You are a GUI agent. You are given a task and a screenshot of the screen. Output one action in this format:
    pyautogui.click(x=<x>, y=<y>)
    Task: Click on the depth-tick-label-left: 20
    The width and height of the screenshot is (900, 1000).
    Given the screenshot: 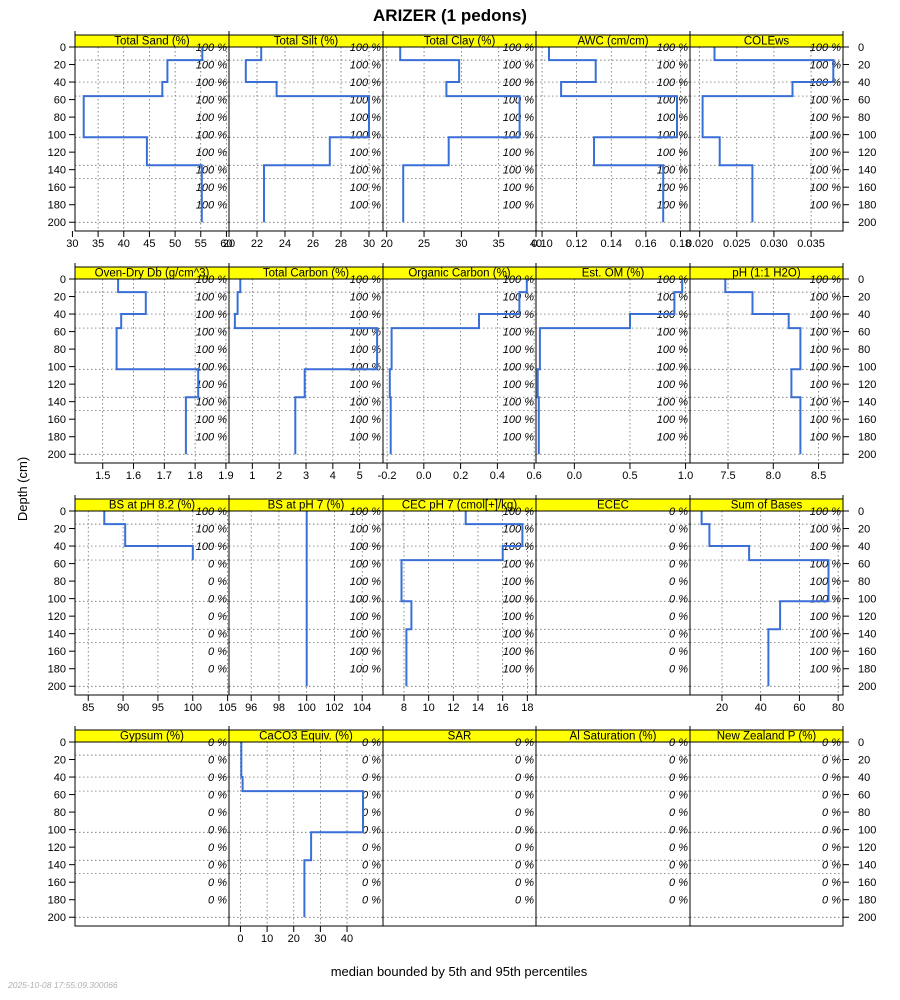 What is the action you would take?
    pyautogui.click(x=60, y=530)
    